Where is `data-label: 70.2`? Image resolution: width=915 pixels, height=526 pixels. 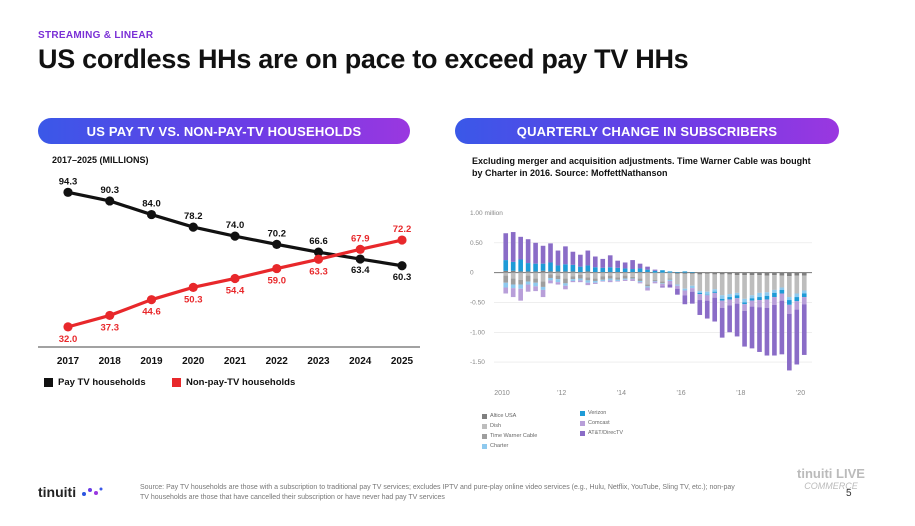
data-label: 70.2 is located at coordinates (277, 233).